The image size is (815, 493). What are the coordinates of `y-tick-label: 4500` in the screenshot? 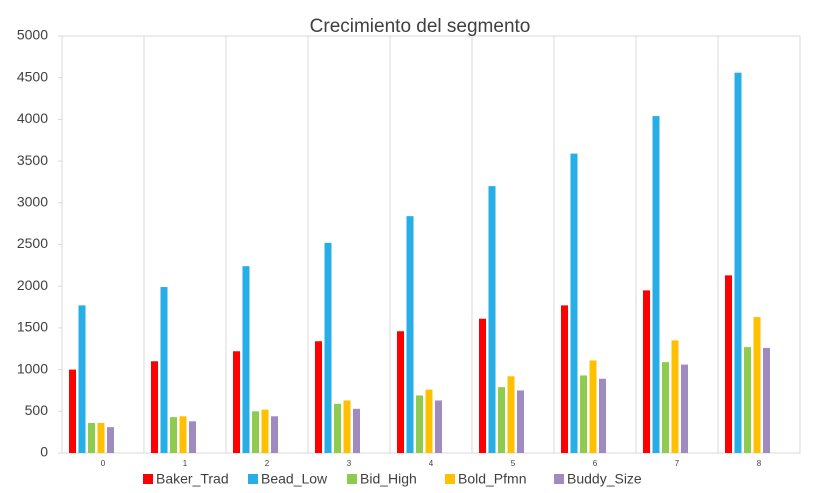 It's located at (32, 76).